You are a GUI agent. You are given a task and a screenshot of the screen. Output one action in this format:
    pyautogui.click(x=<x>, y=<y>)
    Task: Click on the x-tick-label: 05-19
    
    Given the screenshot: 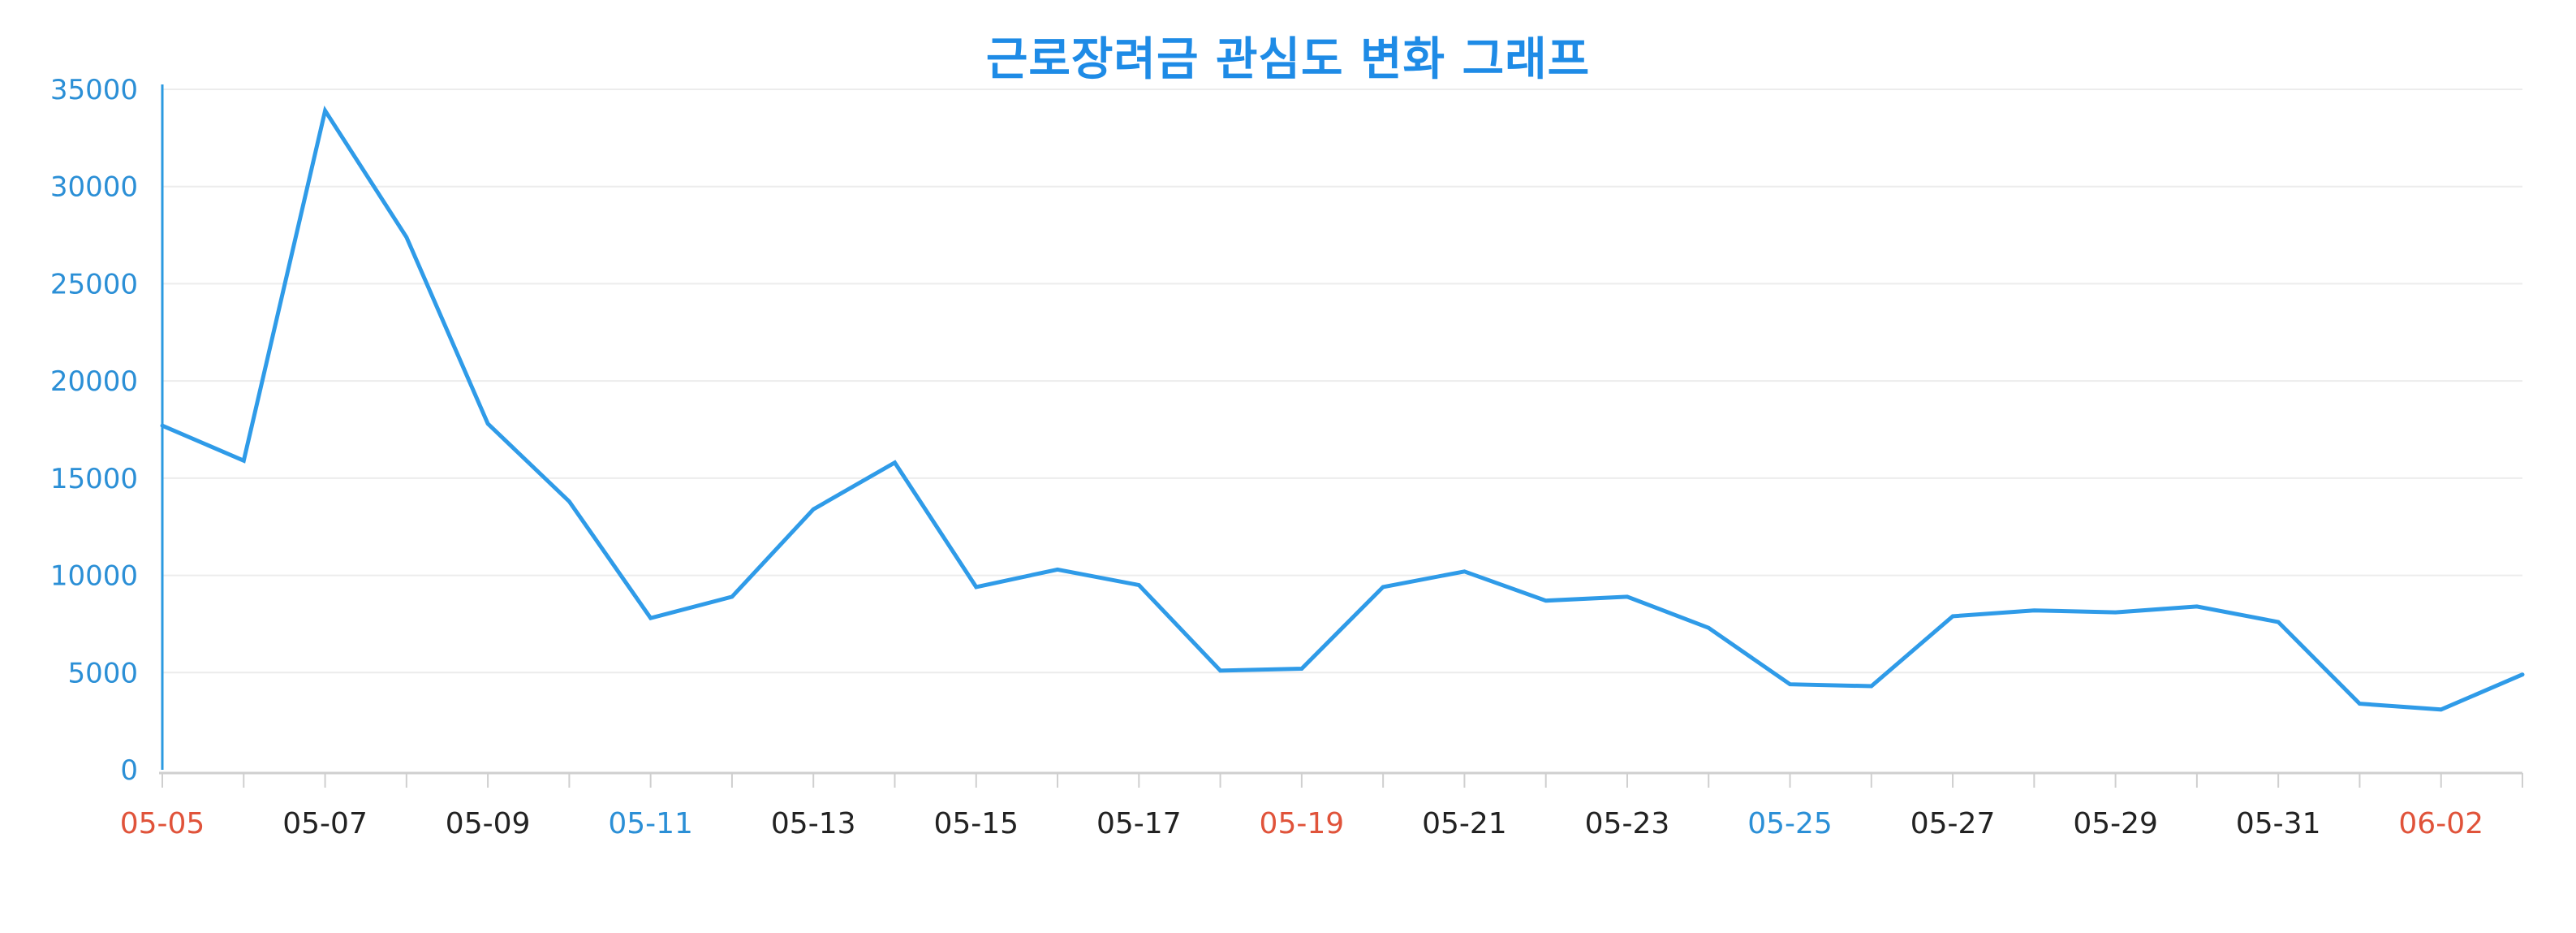 What is the action you would take?
    pyautogui.click(x=1303, y=823)
    